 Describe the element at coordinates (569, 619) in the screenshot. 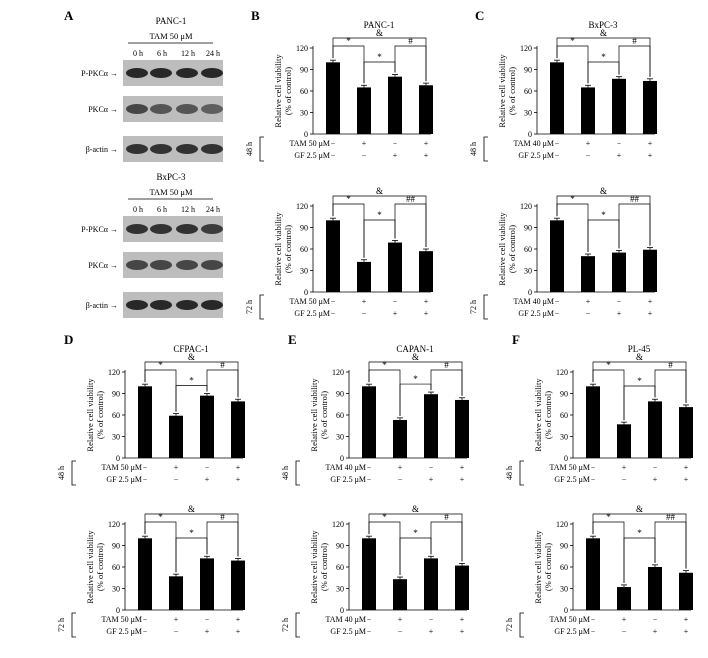

I see `row-label-tam: TAM 50 μM` at that location.